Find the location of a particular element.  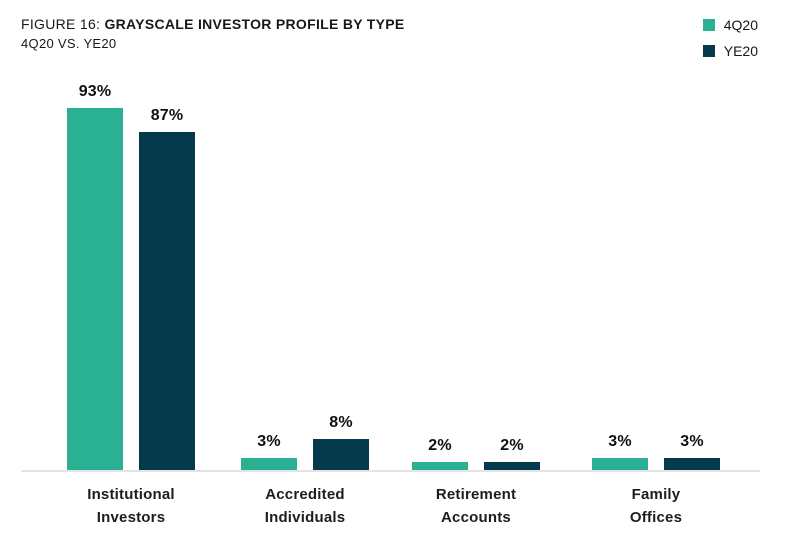

bar-ye20-institutional-investors is located at coordinates (167, 301).